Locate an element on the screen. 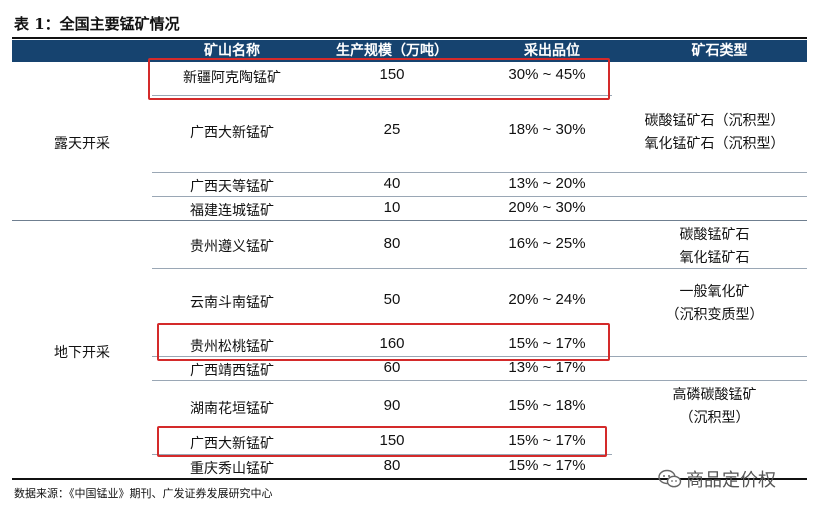  header-grade: 采出品位 is located at coordinates (552, 51).